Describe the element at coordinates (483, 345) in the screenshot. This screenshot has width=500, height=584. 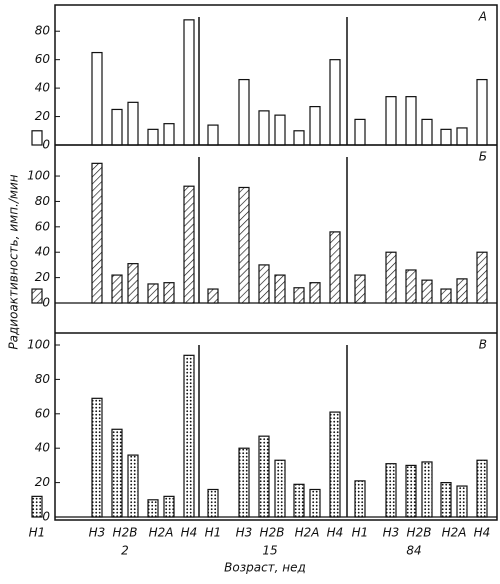
I see `panel-label: В` at that location.